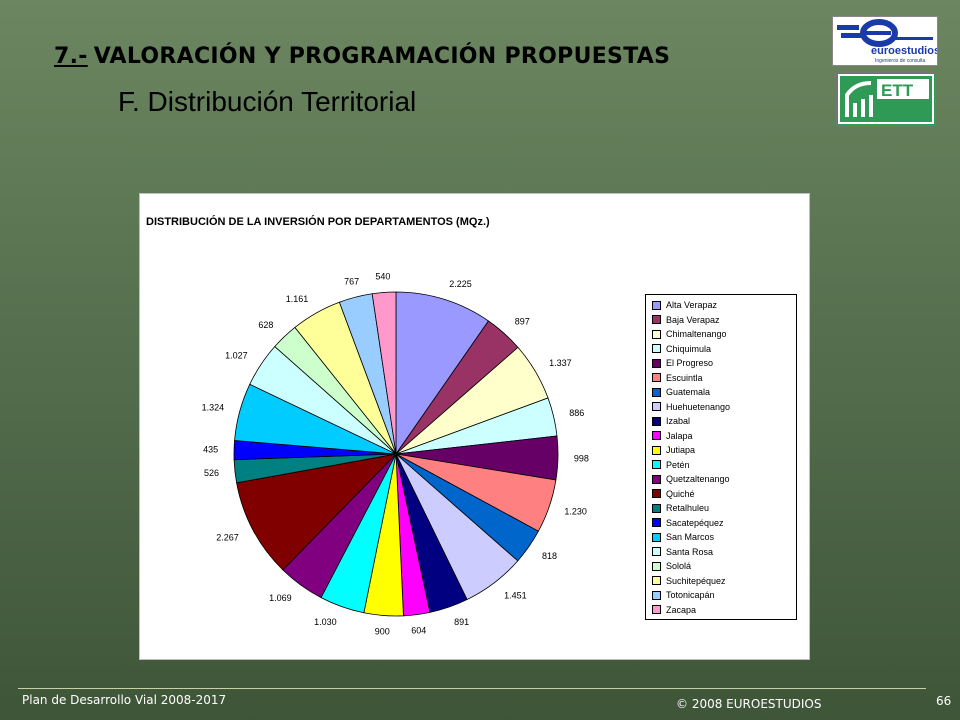 Image resolution: width=960 pixels, height=720 pixels. What do you see at coordinates (722, 566) in the screenshot?
I see `legend-item-18: Sololá` at bounding box center [722, 566].